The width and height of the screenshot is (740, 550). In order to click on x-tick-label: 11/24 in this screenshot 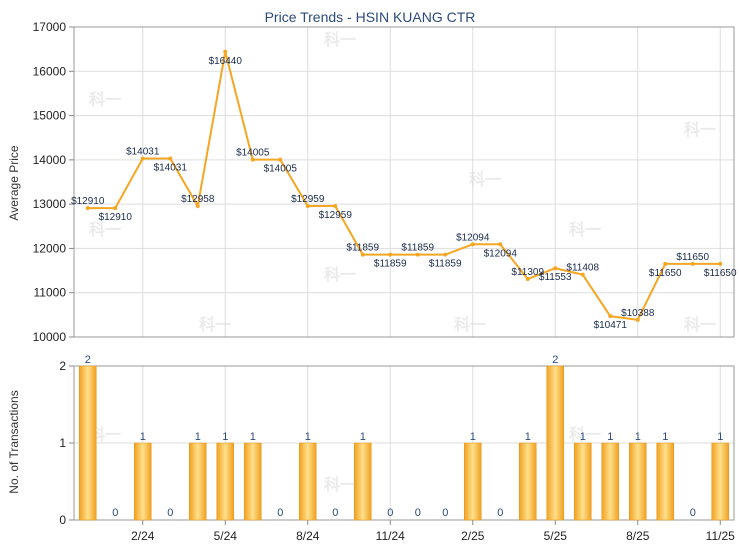, I will do `click(390, 536)`.